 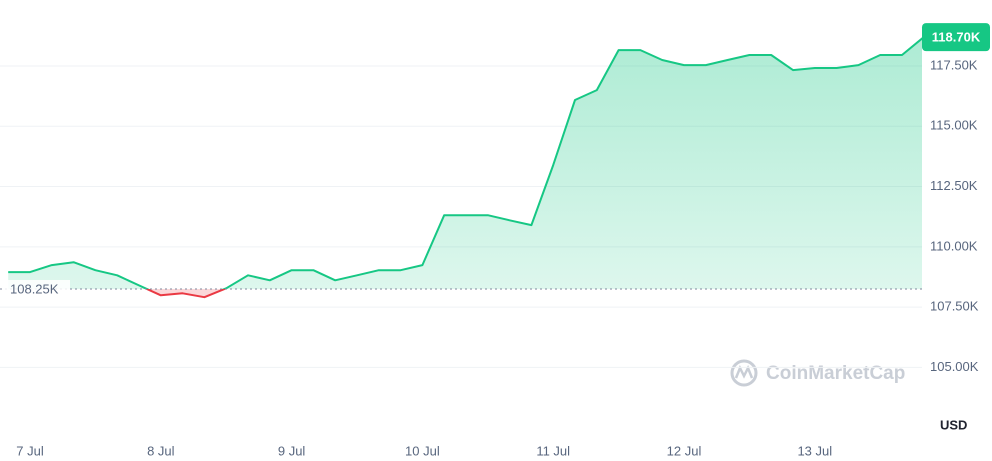 I want to click on current-price-label: 118.70K, so click(x=956, y=37).